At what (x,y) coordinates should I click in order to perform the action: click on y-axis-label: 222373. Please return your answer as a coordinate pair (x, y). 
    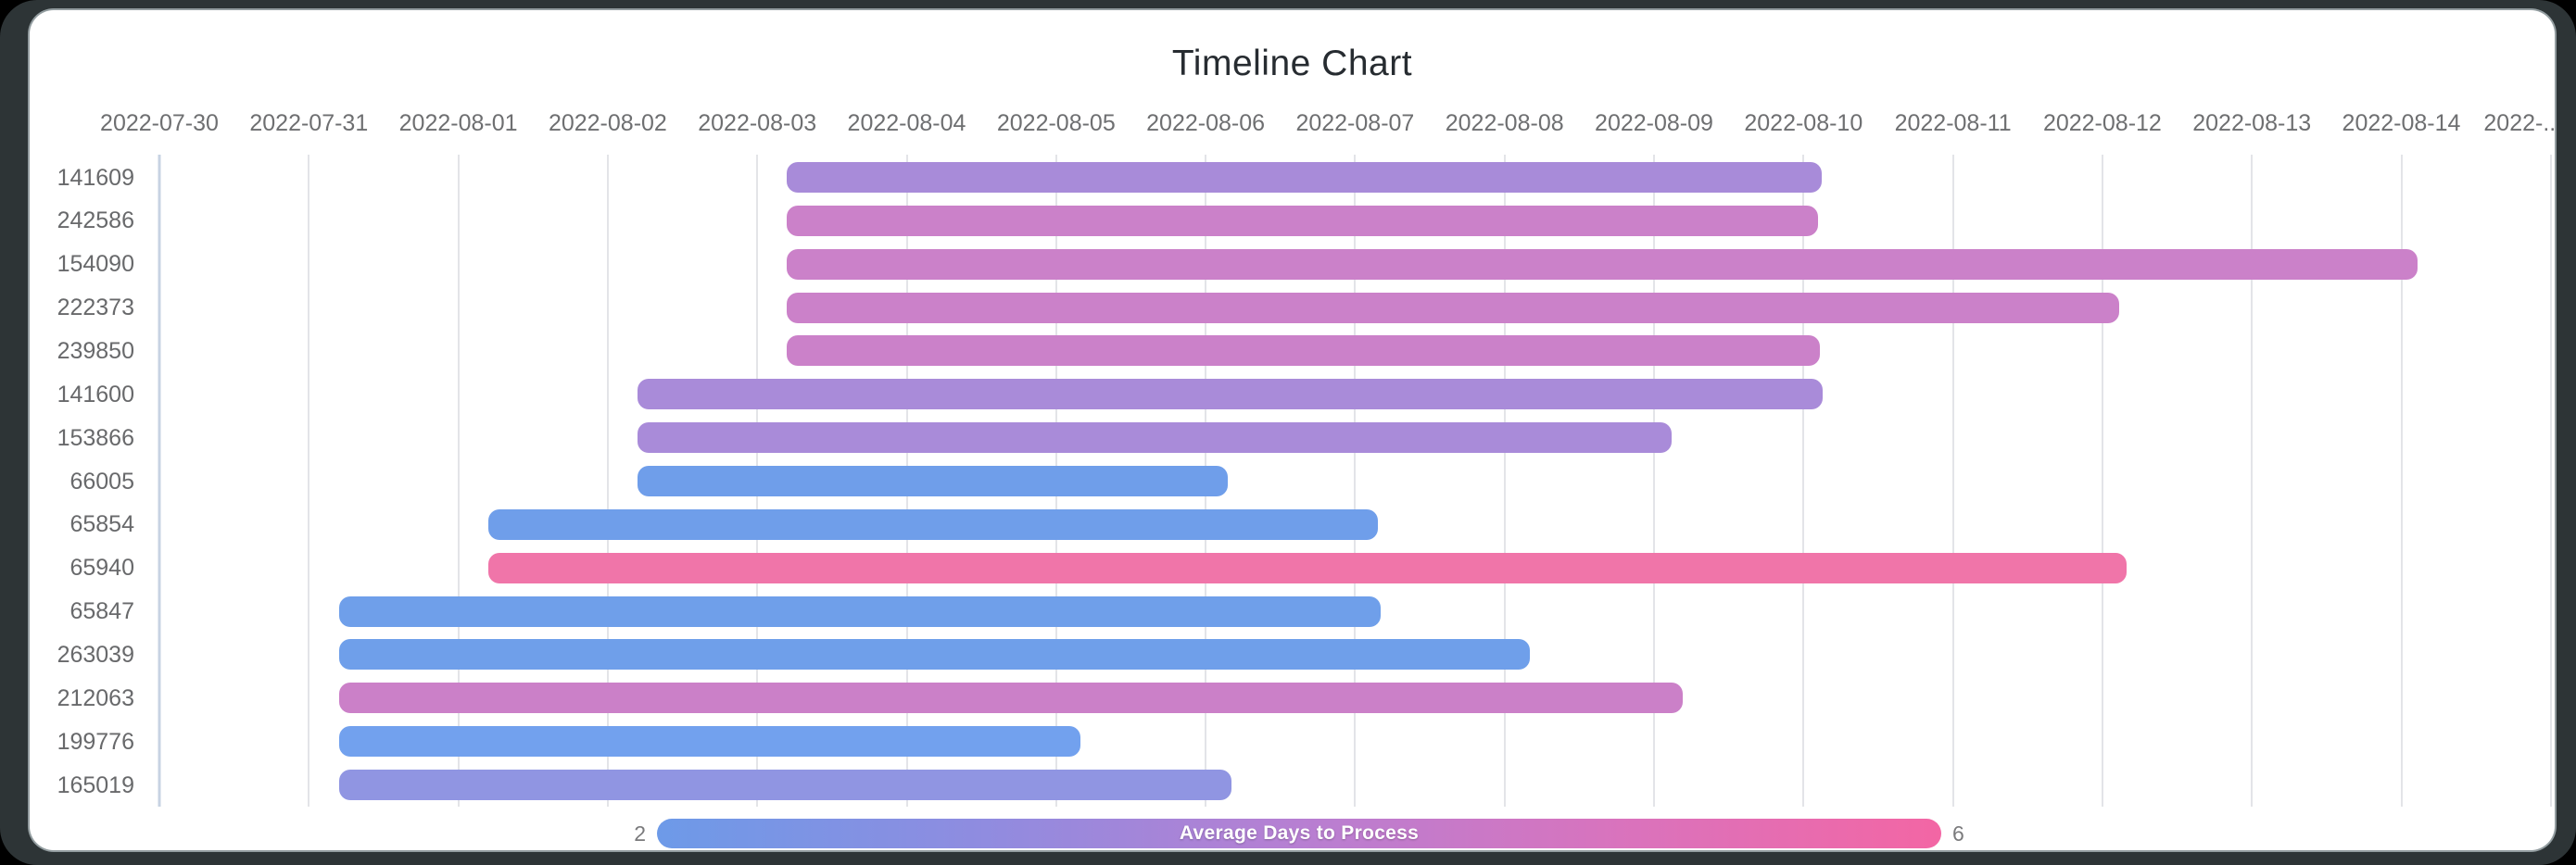
    Looking at the image, I should click on (96, 308).